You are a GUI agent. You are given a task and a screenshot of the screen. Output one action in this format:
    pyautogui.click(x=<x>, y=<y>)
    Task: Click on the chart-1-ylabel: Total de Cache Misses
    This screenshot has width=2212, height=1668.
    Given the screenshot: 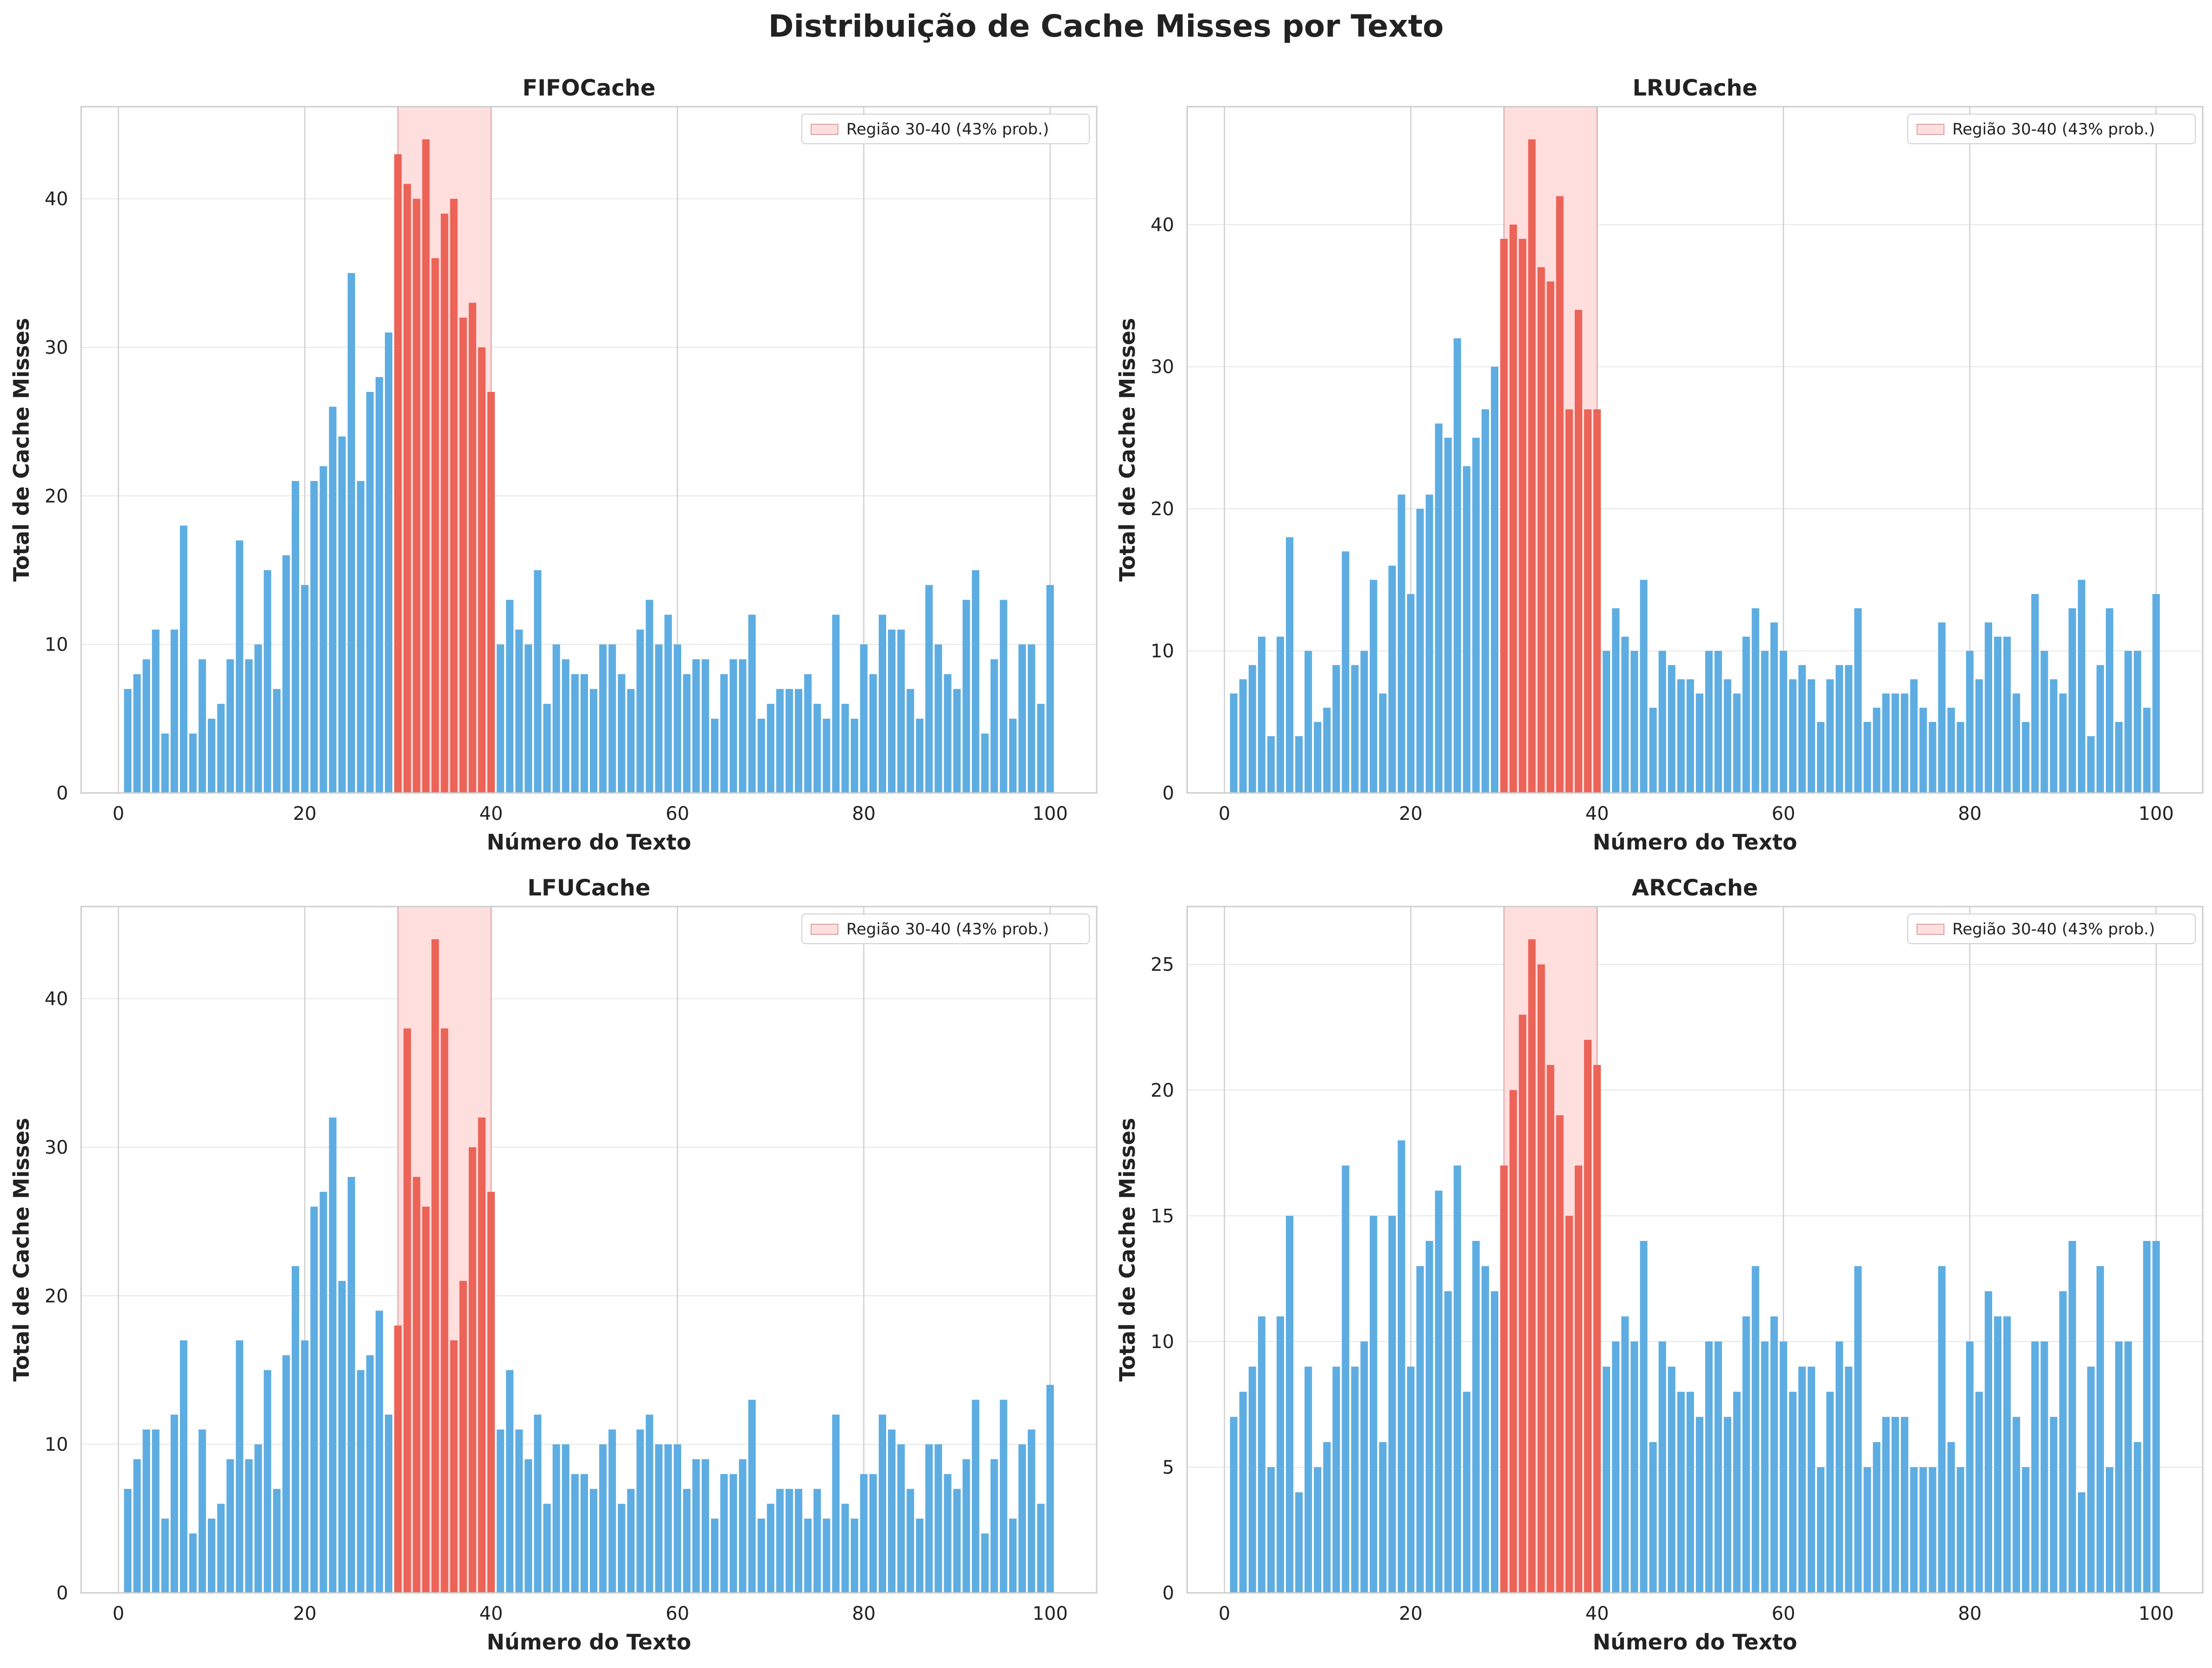 What is the action you would take?
    pyautogui.click(x=1127, y=450)
    